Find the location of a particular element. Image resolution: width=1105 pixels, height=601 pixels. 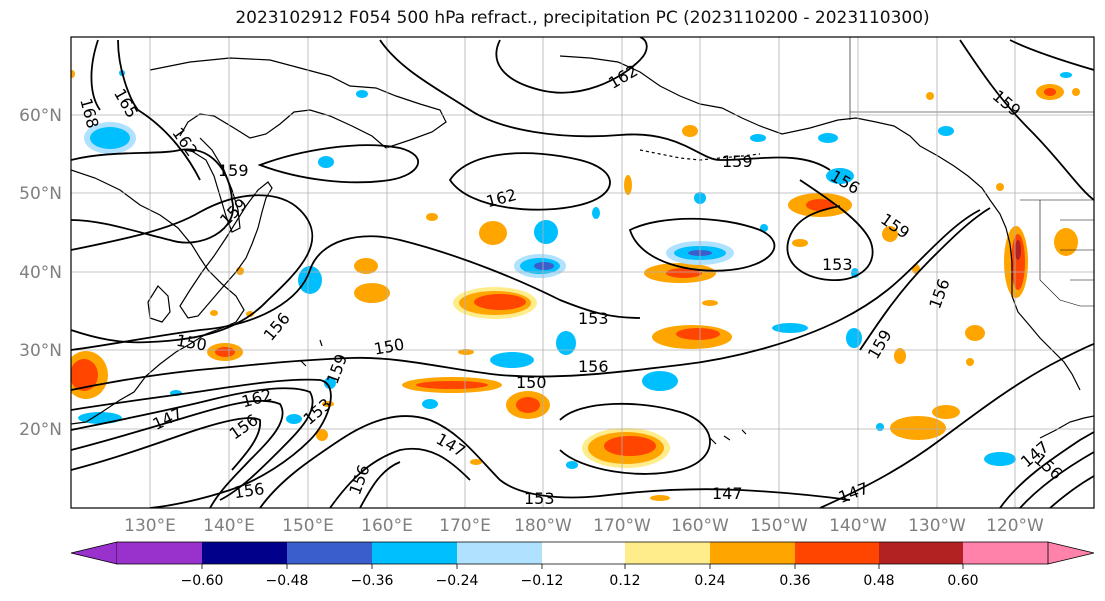

lon-label: 160°W is located at coordinates (700, 526).